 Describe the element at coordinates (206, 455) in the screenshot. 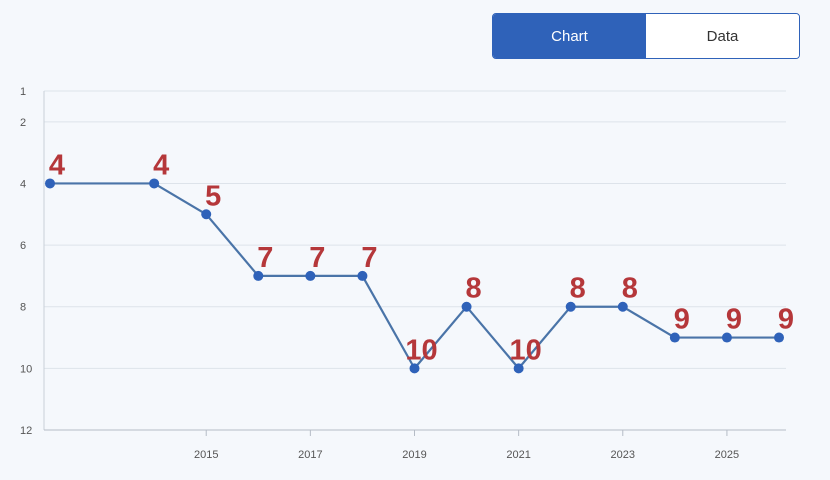

I see `x-tick-label: 2015` at that location.